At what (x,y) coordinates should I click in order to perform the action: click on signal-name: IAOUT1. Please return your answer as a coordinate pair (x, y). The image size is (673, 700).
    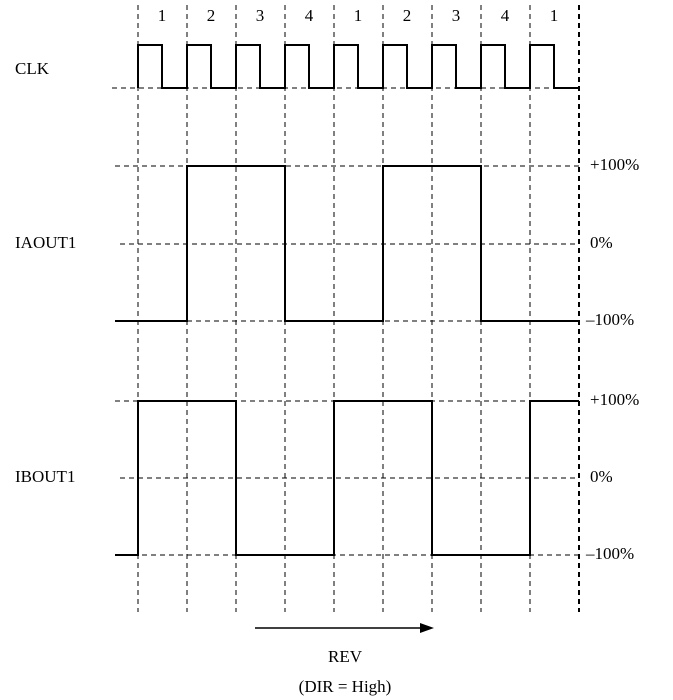
    Looking at the image, I should click on (45, 242).